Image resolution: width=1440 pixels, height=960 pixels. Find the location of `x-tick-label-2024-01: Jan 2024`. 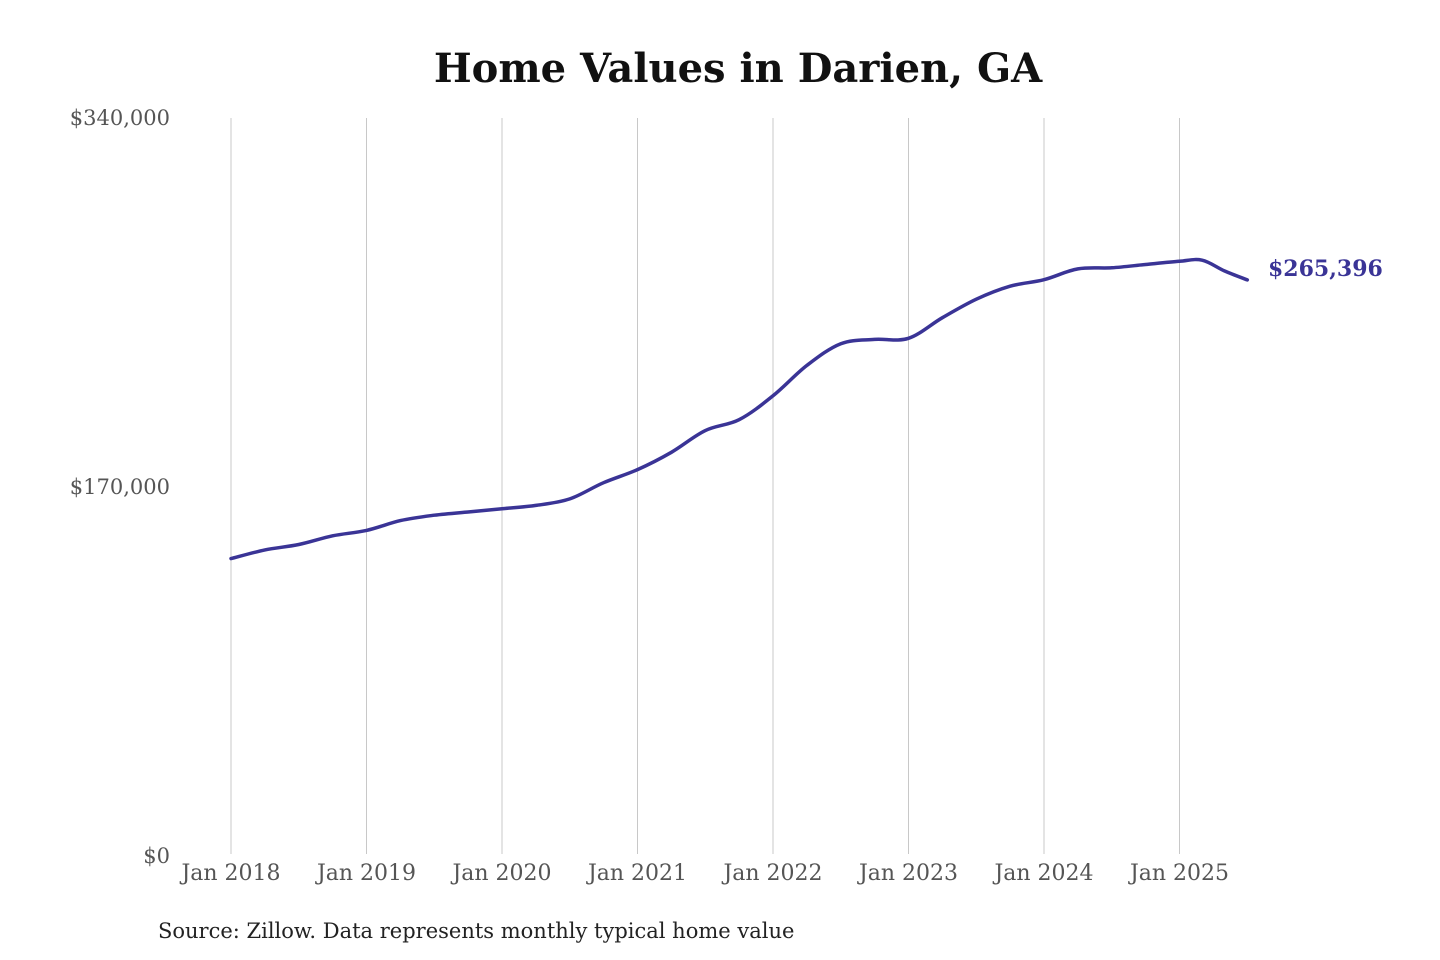

x-tick-label-2024-01: Jan 2024 is located at coordinates (1042, 873).